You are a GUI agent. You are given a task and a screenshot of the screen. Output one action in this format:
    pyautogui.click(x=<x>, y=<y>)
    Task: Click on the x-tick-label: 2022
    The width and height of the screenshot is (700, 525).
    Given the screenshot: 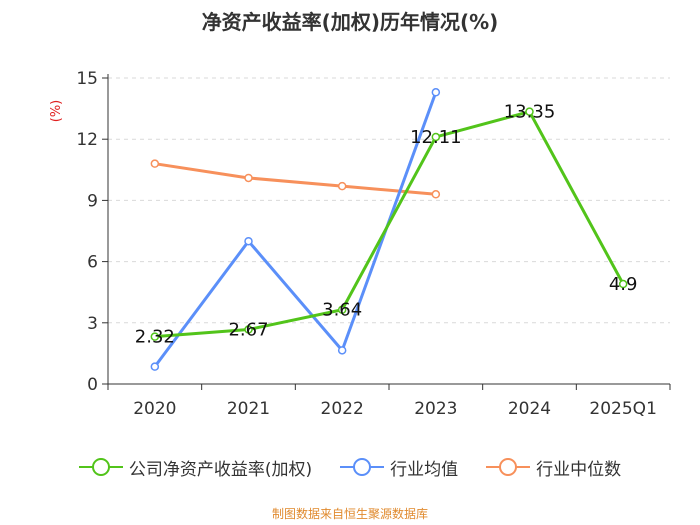 What is the action you would take?
    pyautogui.click(x=342, y=409)
    